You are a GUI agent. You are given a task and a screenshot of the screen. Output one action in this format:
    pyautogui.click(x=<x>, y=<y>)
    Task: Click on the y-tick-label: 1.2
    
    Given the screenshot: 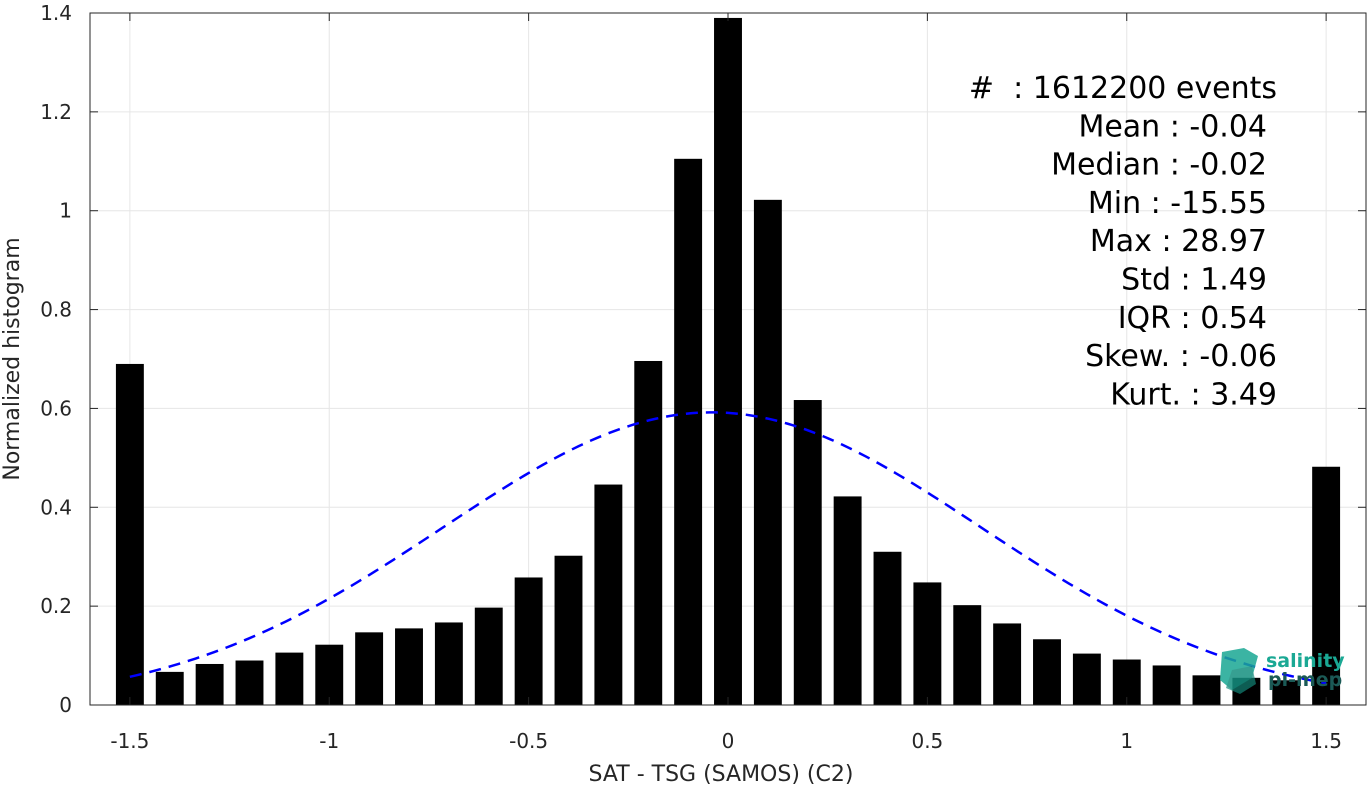 What is the action you would take?
    pyautogui.click(x=56, y=112)
    